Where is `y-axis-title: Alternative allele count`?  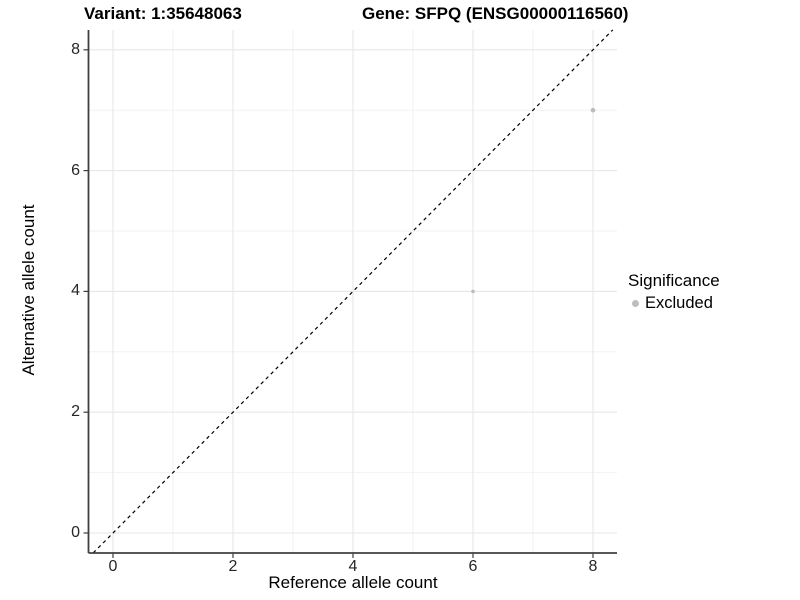 y-axis-title: Alternative allele count is located at coordinates (28, 290).